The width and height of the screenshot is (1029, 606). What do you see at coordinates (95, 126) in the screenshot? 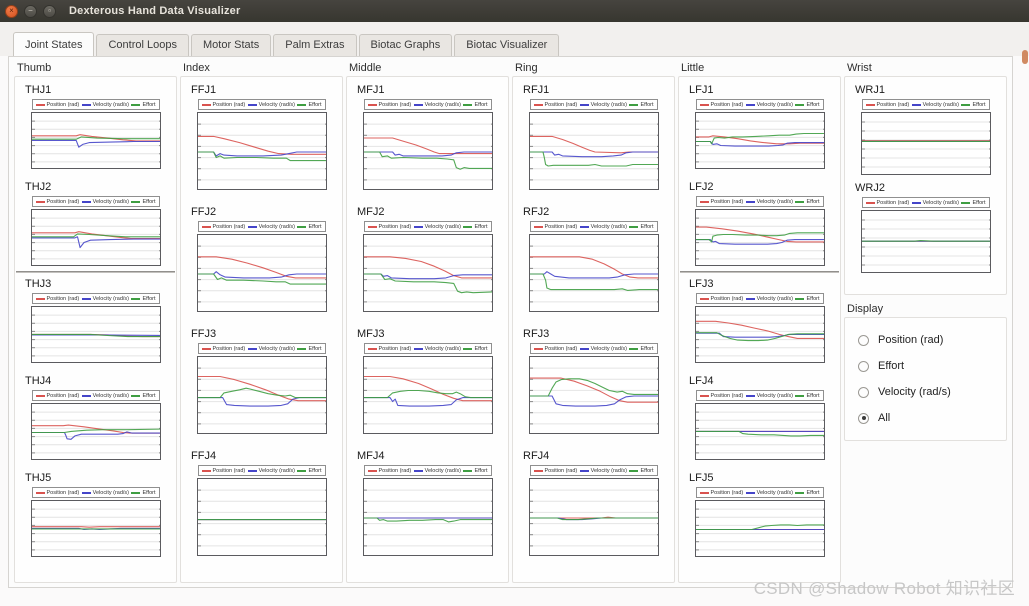
I see `joint-block-thj1: THJ1 Position (rad) Velocity (rad/s) Effort` at bounding box center [95, 126].